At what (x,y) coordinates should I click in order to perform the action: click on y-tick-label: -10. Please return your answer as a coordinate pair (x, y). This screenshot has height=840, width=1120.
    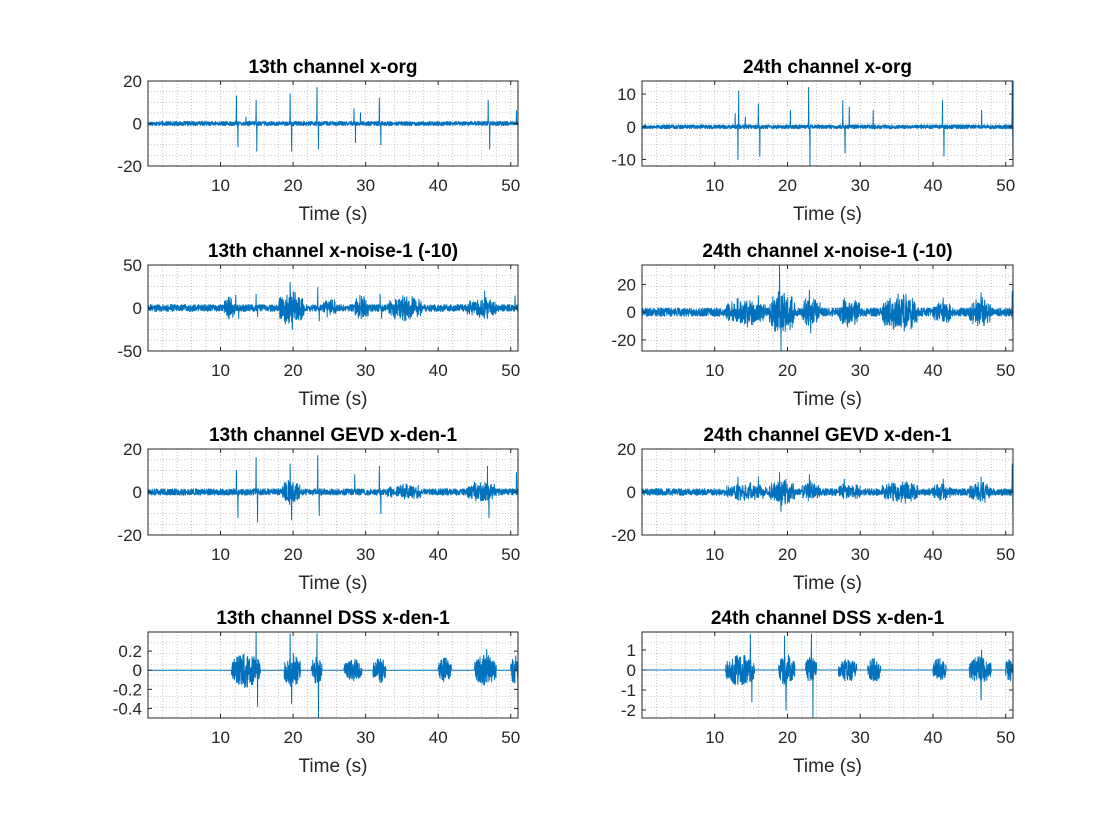
    Looking at the image, I should click on (623, 159).